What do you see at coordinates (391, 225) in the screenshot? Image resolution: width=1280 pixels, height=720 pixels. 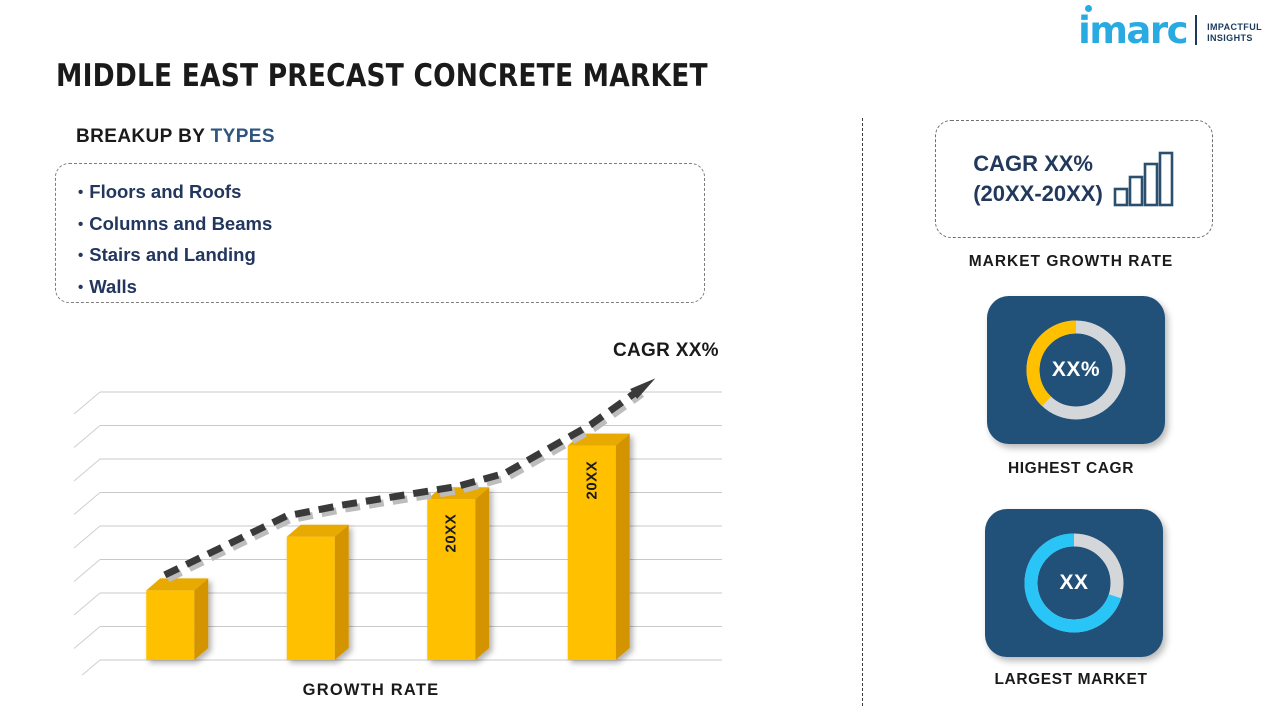 I see `list-item: • Columns and Beams` at bounding box center [391, 225].